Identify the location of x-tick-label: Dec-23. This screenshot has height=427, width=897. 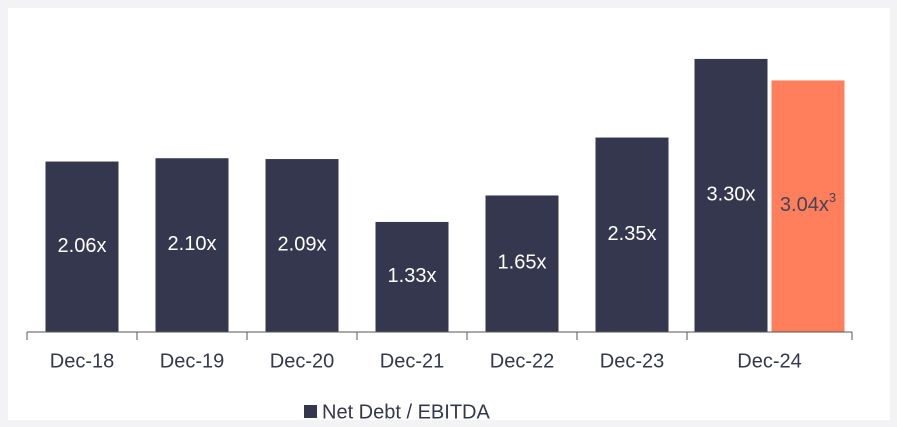
(632, 361).